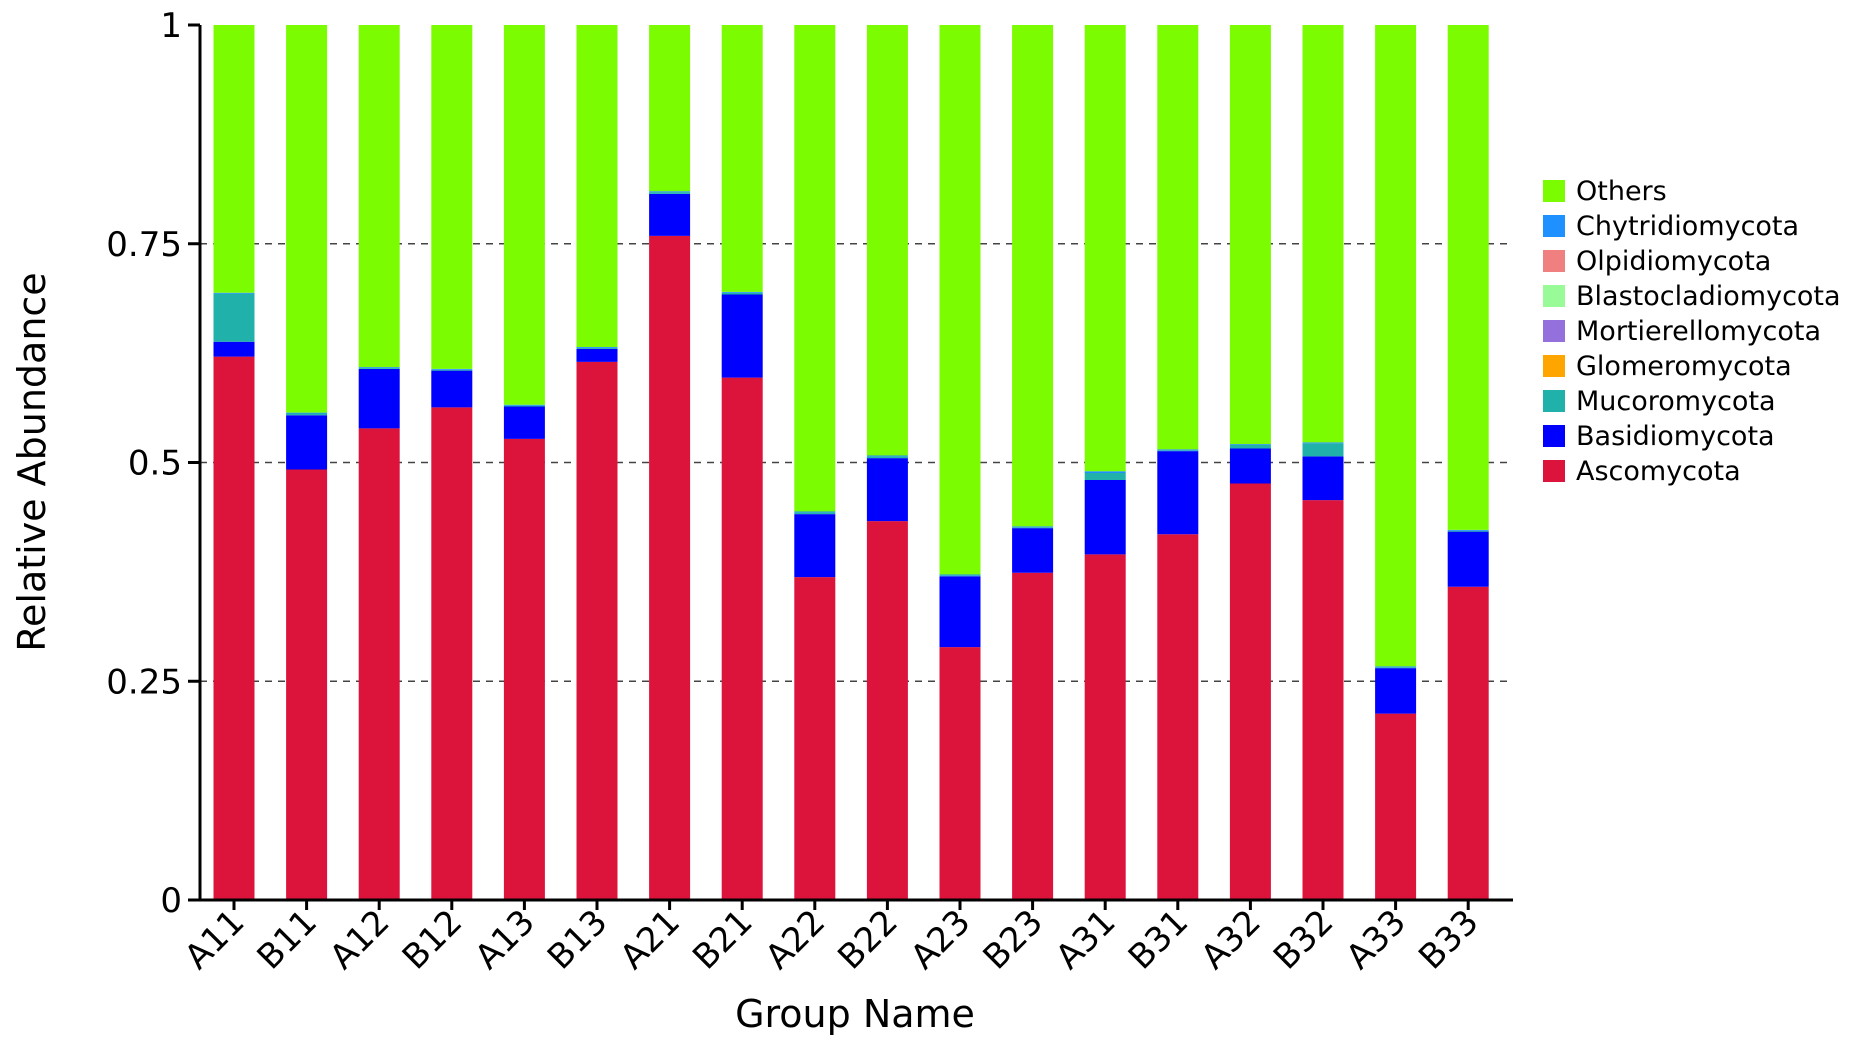 This screenshot has height=1047, width=1850. Describe the element at coordinates (1658, 471) in the screenshot. I see `legend-label: Ascomycota` at that location.